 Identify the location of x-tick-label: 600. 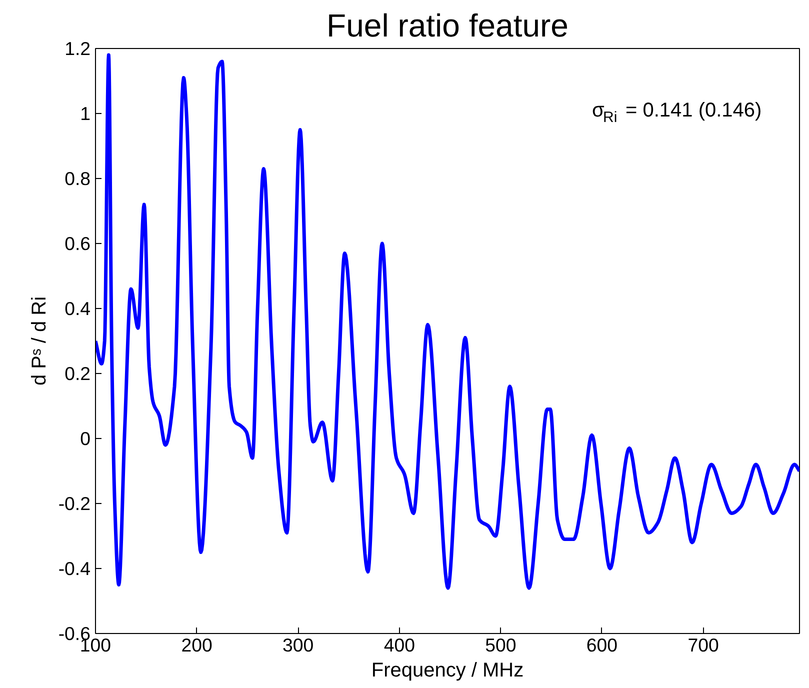
(602, 645).